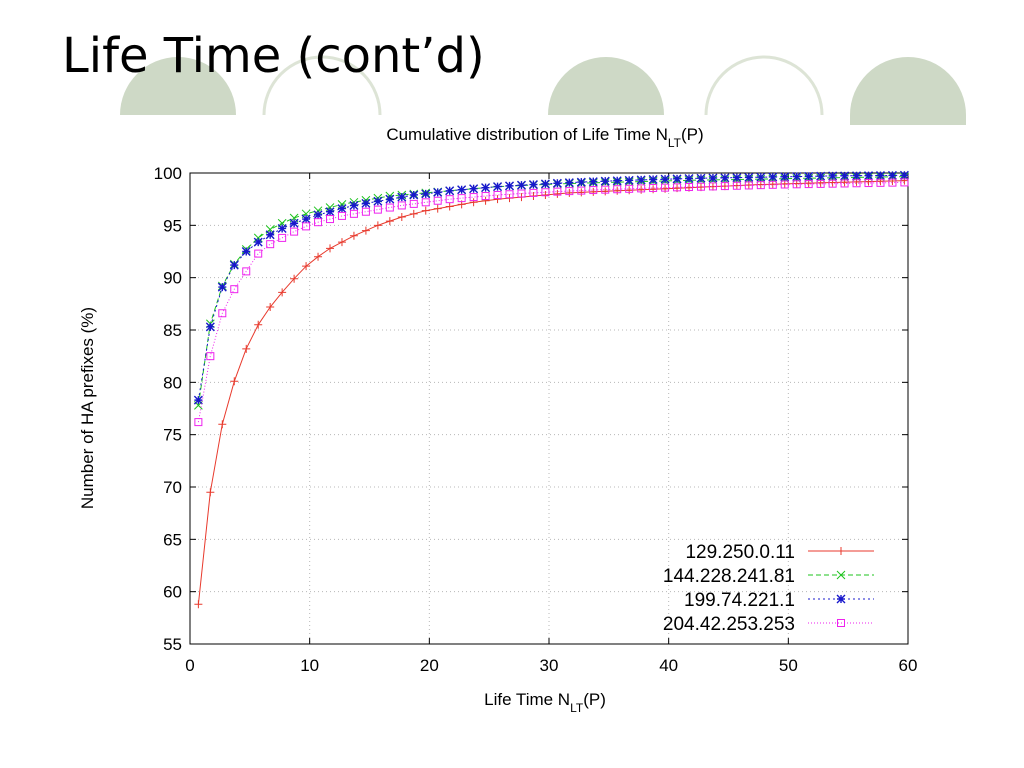 This screenshot has height=768, width=1024. I want to click on y-tick-label: 65, so click(172, 539).